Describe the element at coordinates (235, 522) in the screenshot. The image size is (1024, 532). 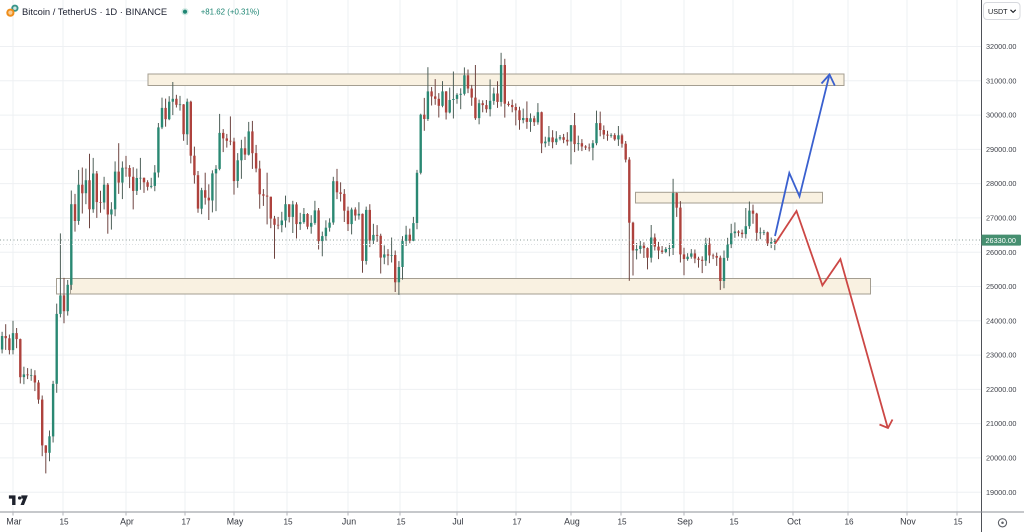
I see `svg-text: May` at that location.